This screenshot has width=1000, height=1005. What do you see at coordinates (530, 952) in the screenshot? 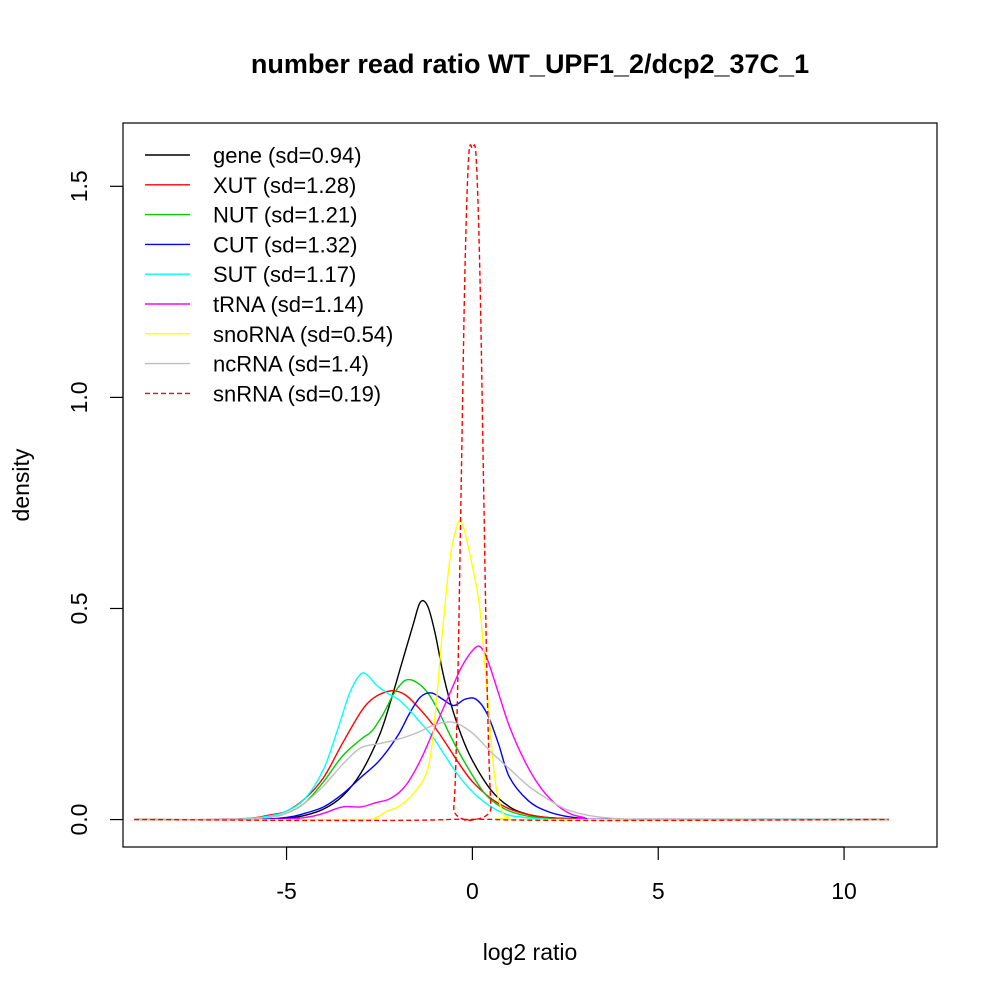
I see `x-axis-label: log2 ratio` at bounding box center [530, 952].